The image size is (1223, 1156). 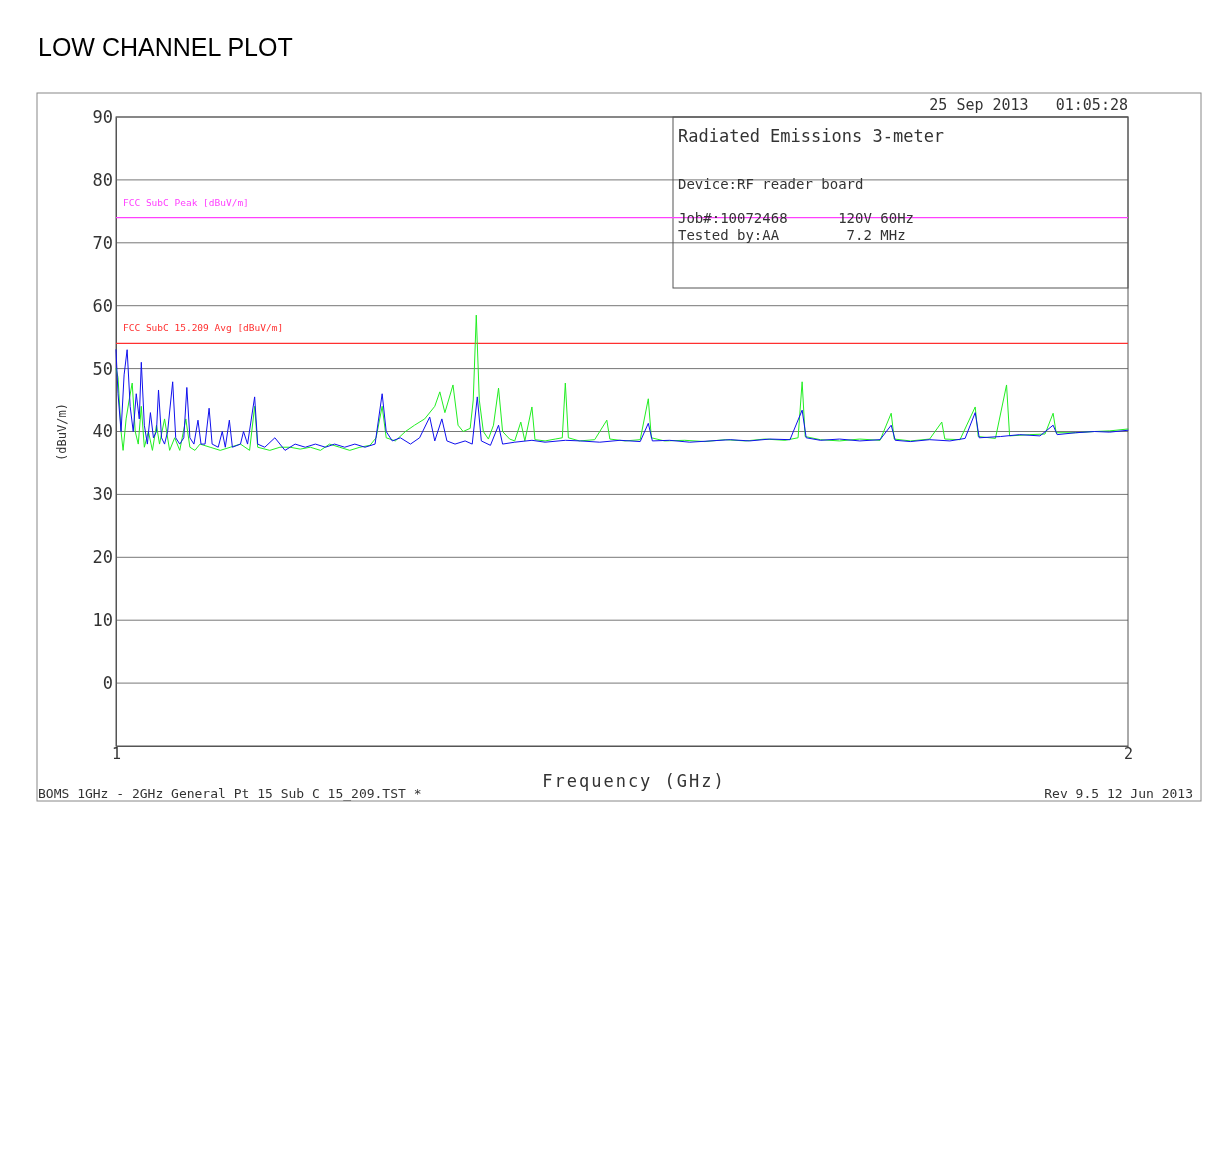 I want to click on x-axis-title: Frequency (GHz), so click(x=634, y=781).